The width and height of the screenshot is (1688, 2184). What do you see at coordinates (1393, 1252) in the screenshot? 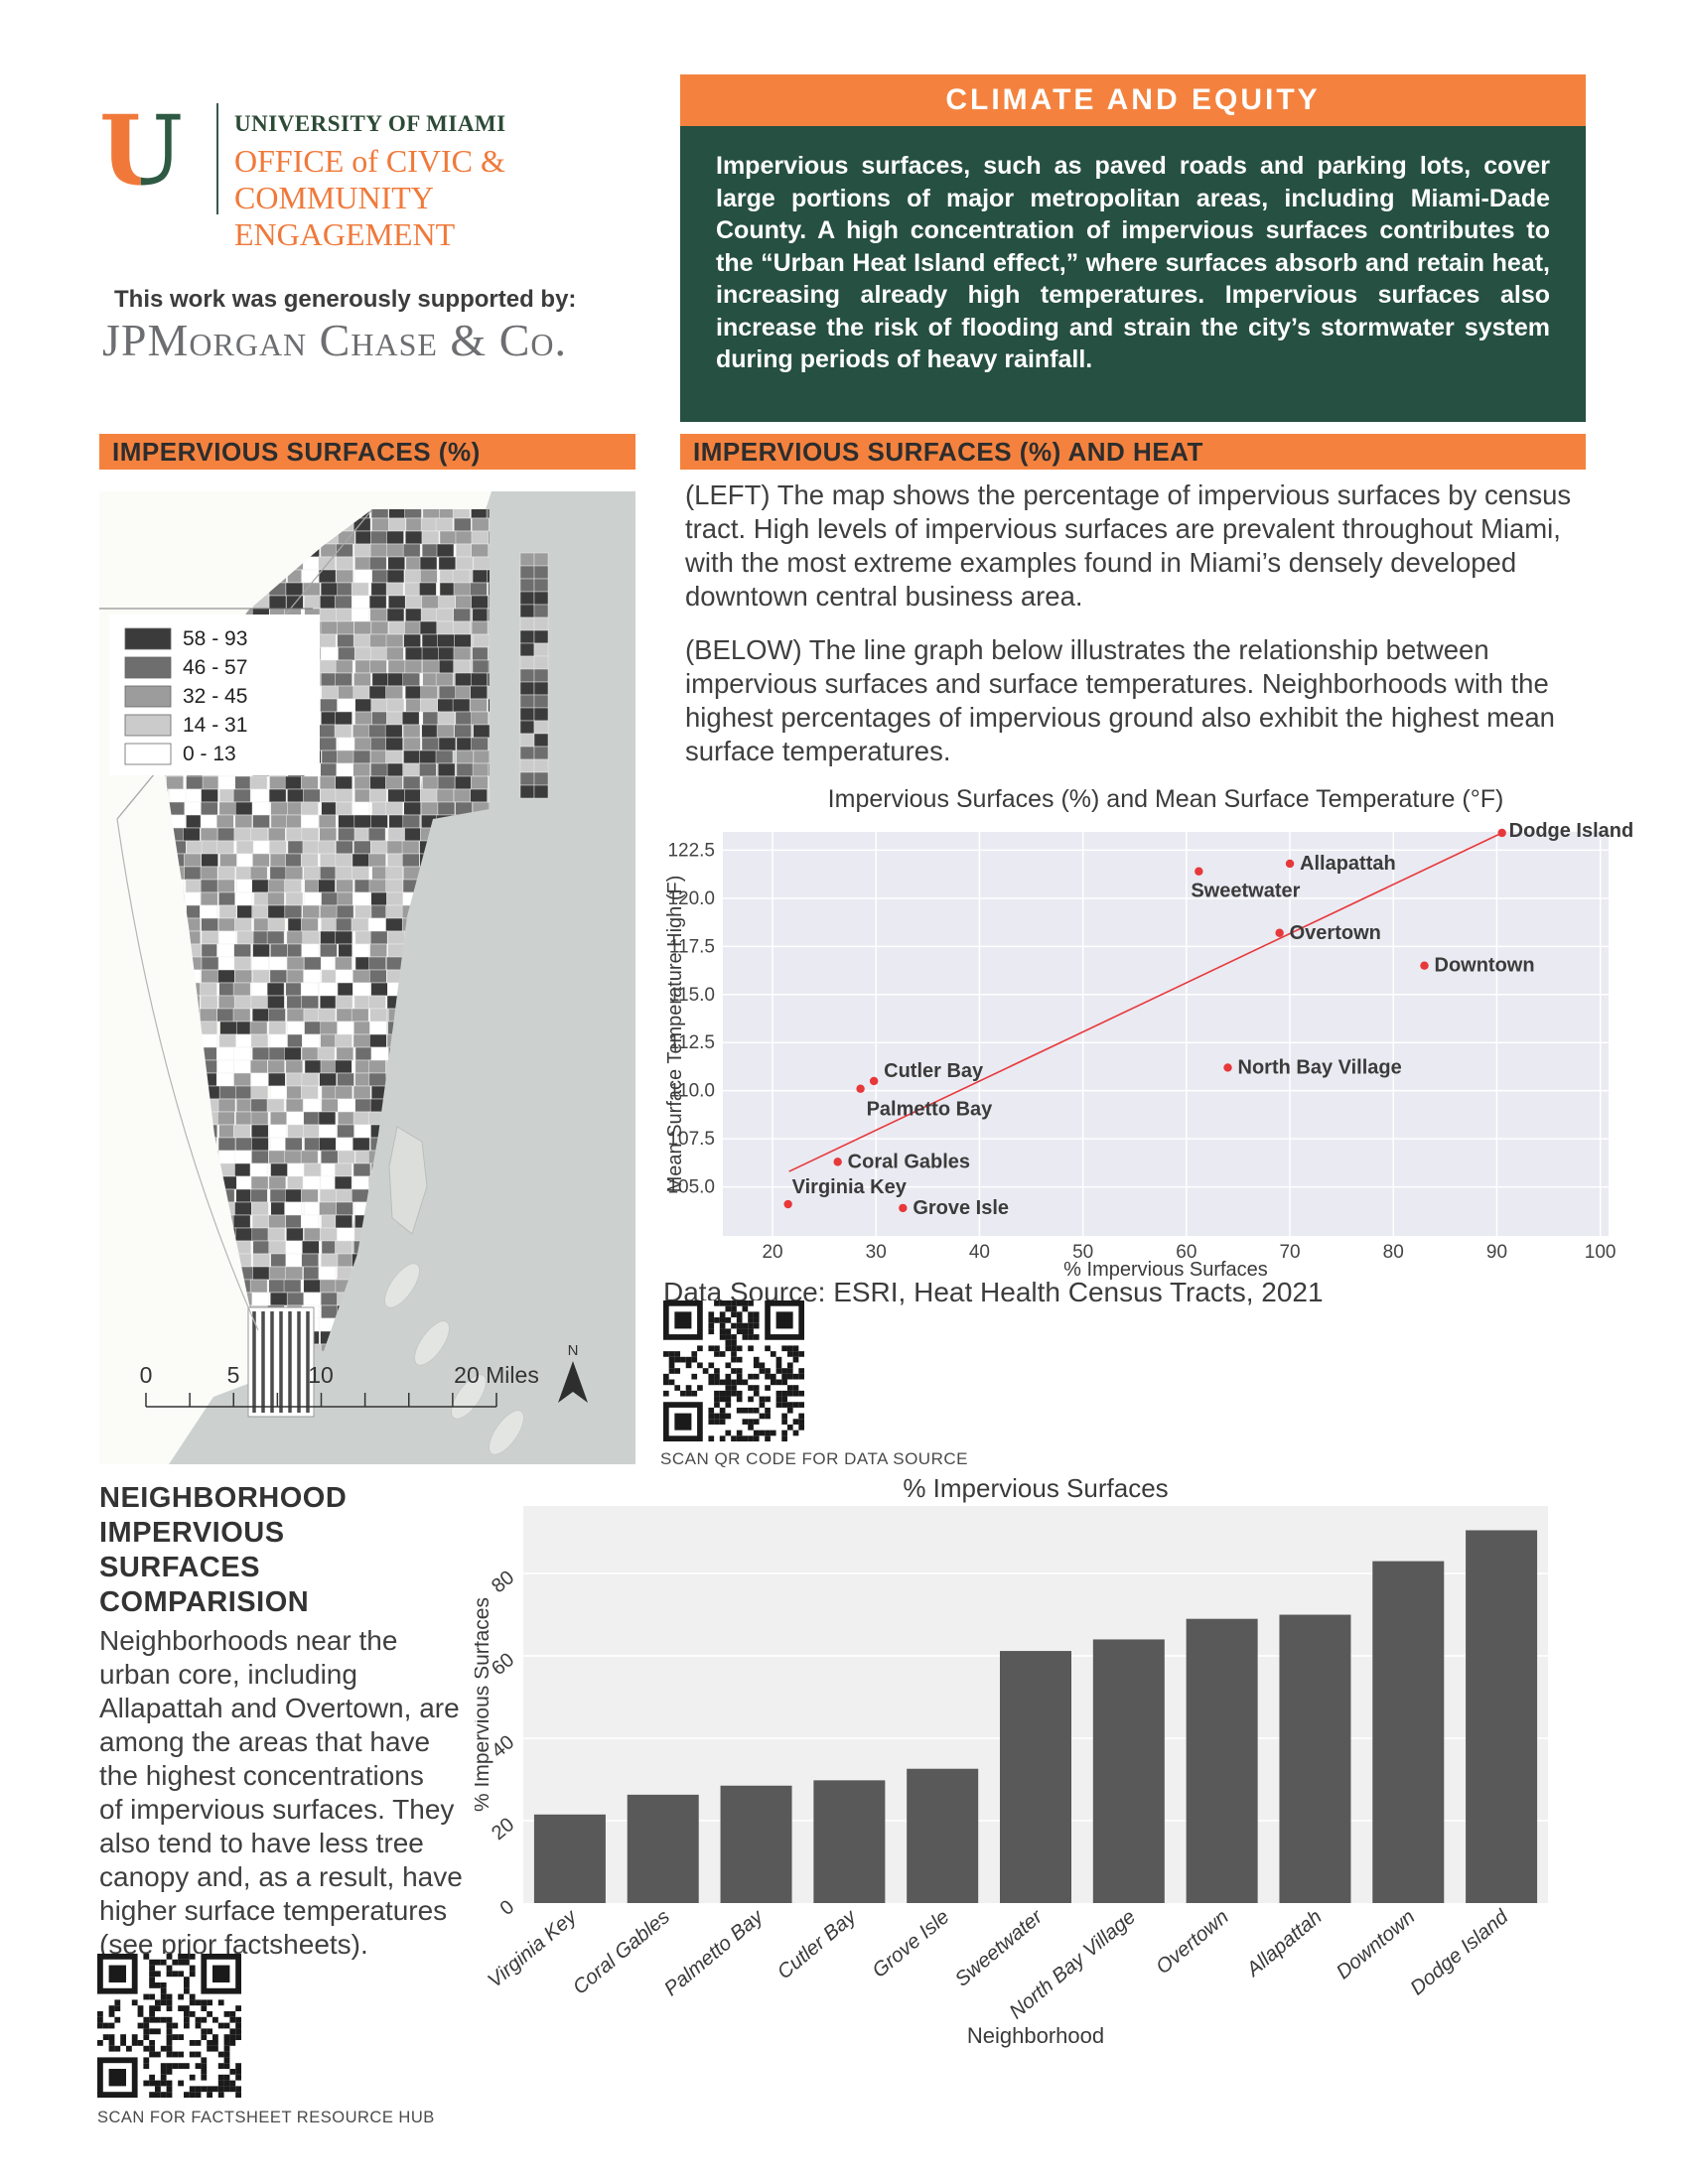
I see `x-tick-label: 80` at bounding box center [1393, 1252].